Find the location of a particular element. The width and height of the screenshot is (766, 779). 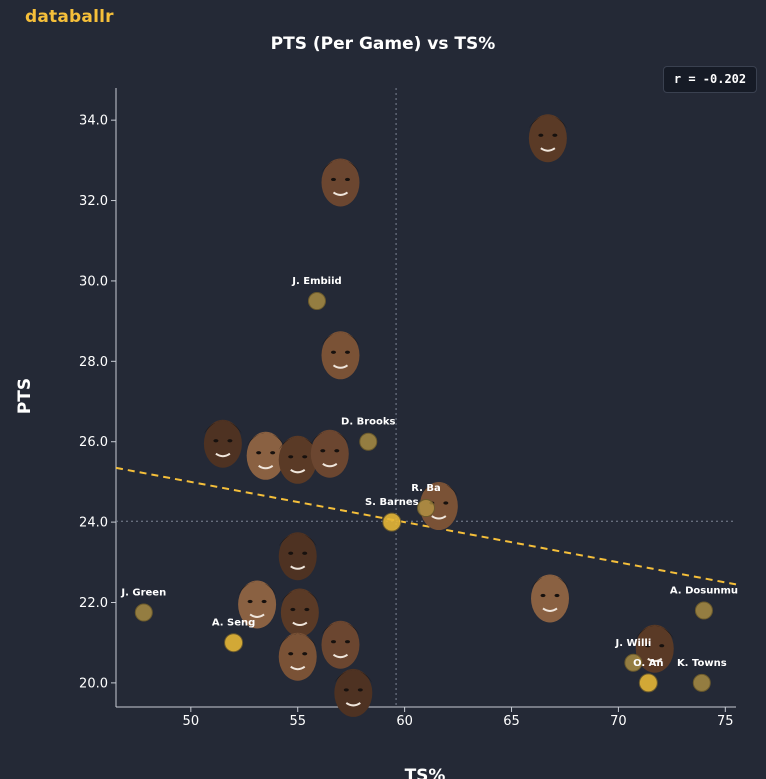

point-label: D. Brooks is located at coordinates (368, 422).